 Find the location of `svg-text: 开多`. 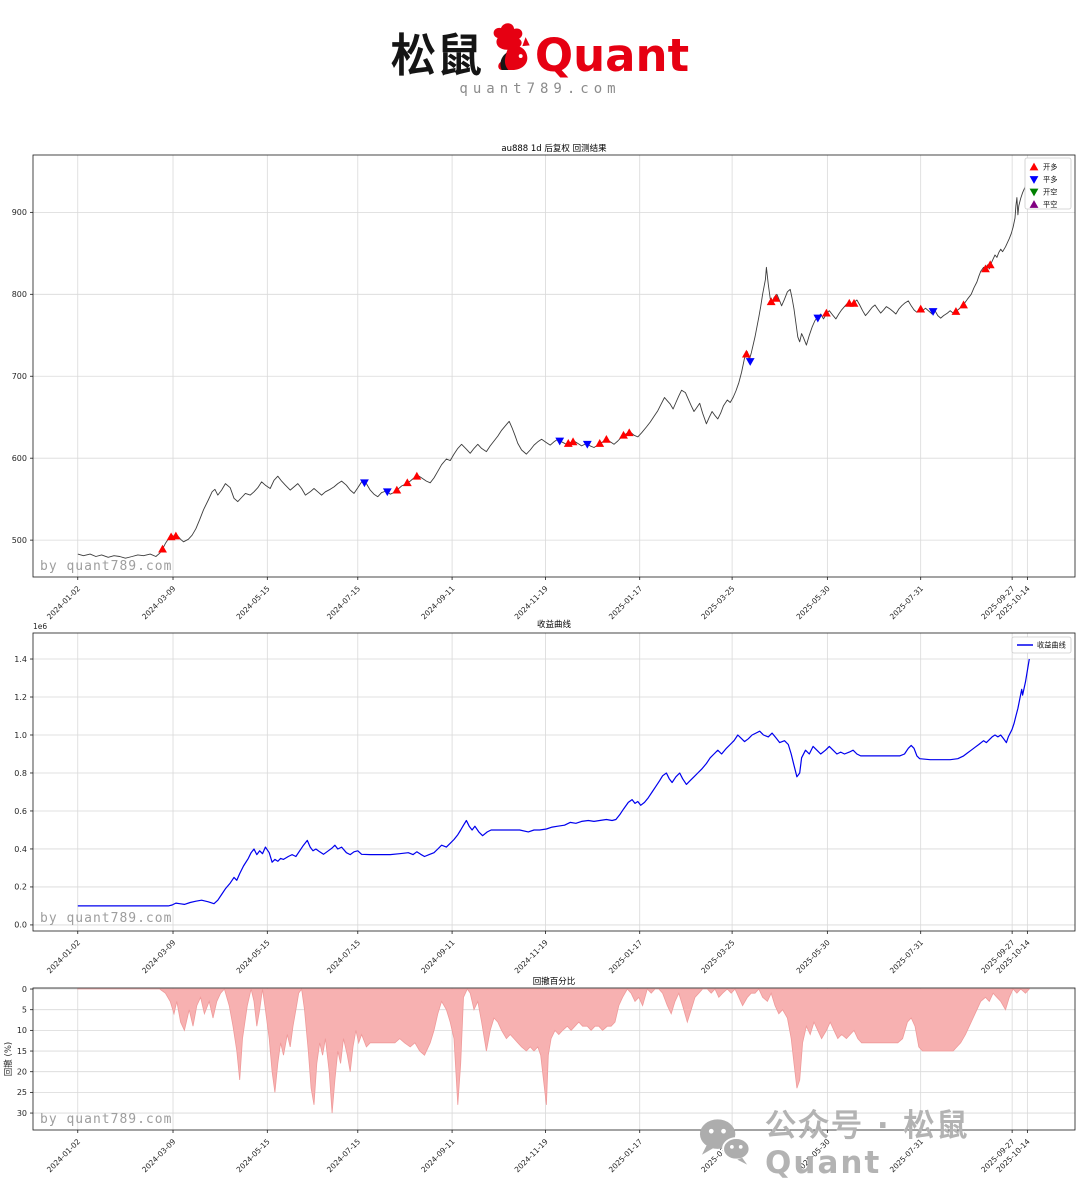

svg-text: 开多 is located at coordinates (1050, 167).